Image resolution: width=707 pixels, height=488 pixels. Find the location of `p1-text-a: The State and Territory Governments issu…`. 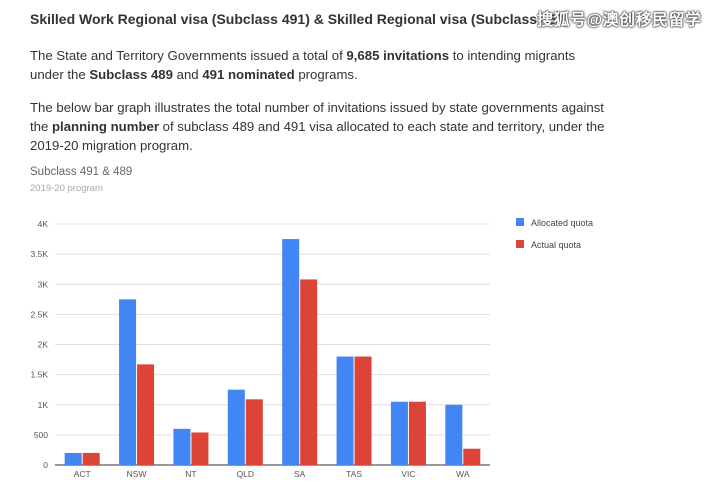

p1-text-a: The State and Territory Governments issu… is located at coordinates (188, 55).